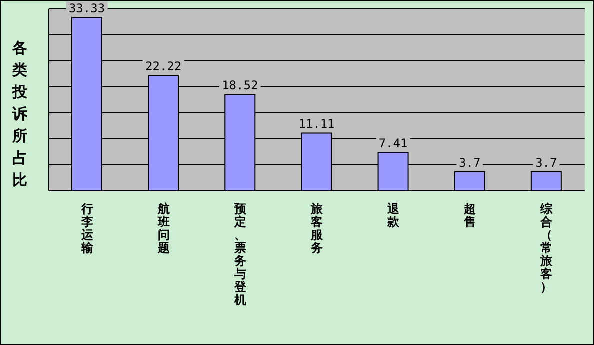 Image resolution: width=594 pixels, height=345 pixels. What do you see at coordinates (469, 215) in the screenshot?
I see `x-tick-label: 超售` at bounding box center [469, 215].